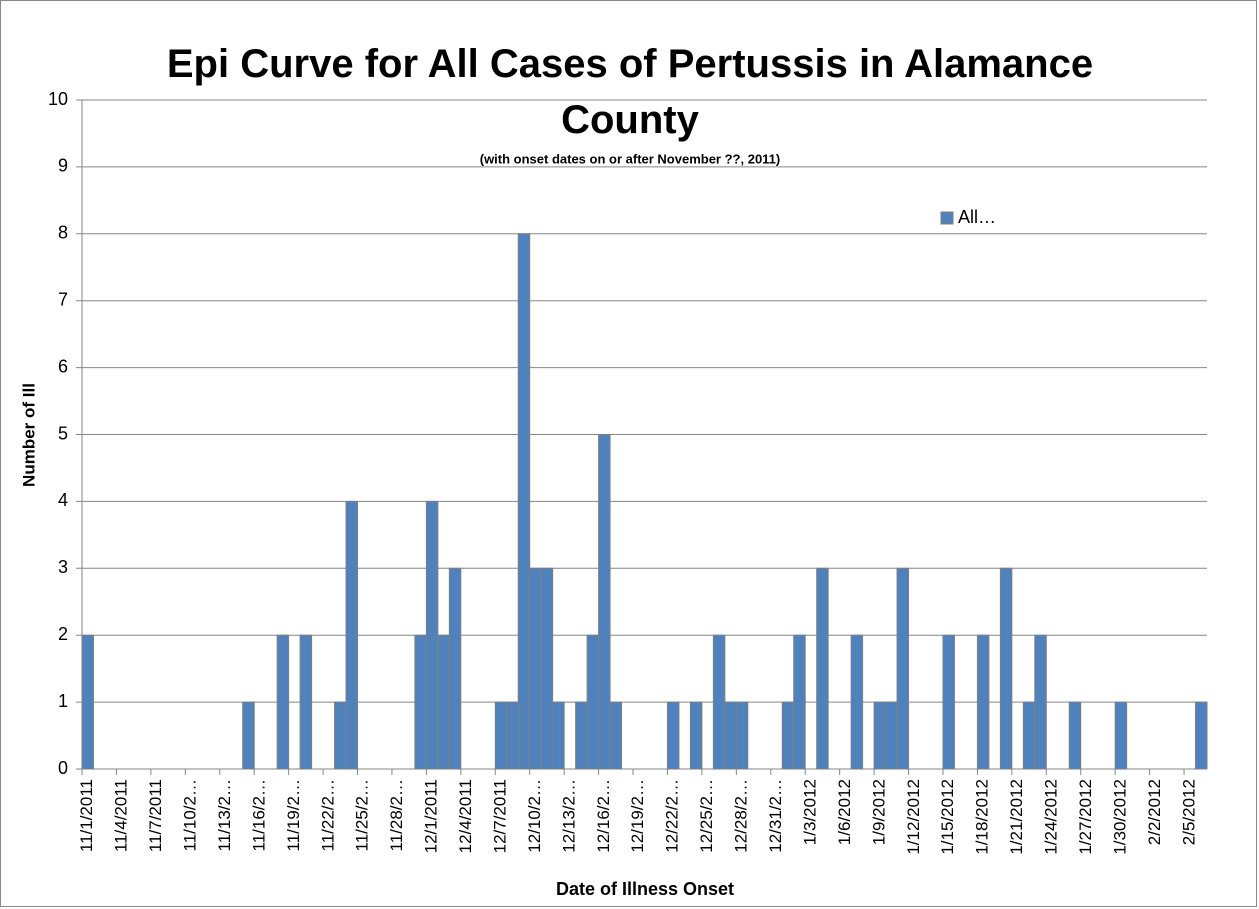 This screenshot has height=909, width=1259. What do you see at coordinates (1051, 817) in the screenshot?
I see `x-tick-label: 1/24/2012` at bounding box center [1051, 817].